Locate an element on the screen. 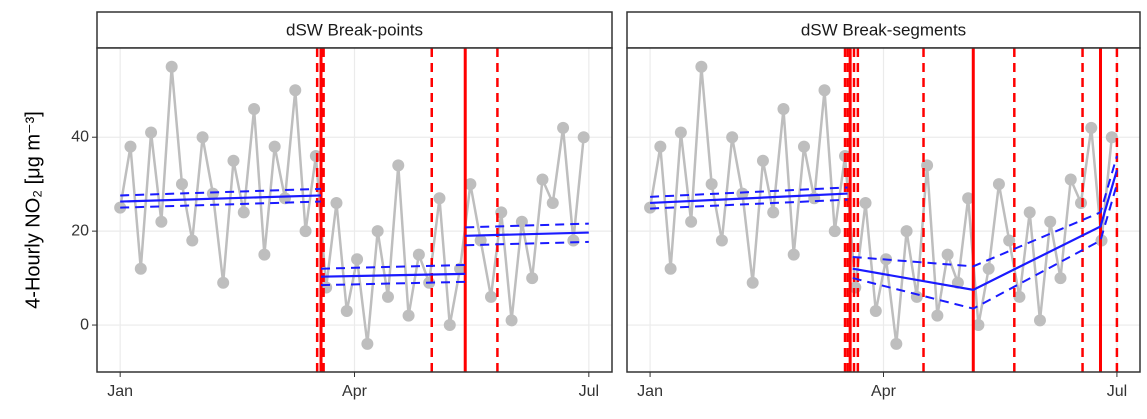  panel-title: dSW Break-segments is located at coordinates (883, 29).